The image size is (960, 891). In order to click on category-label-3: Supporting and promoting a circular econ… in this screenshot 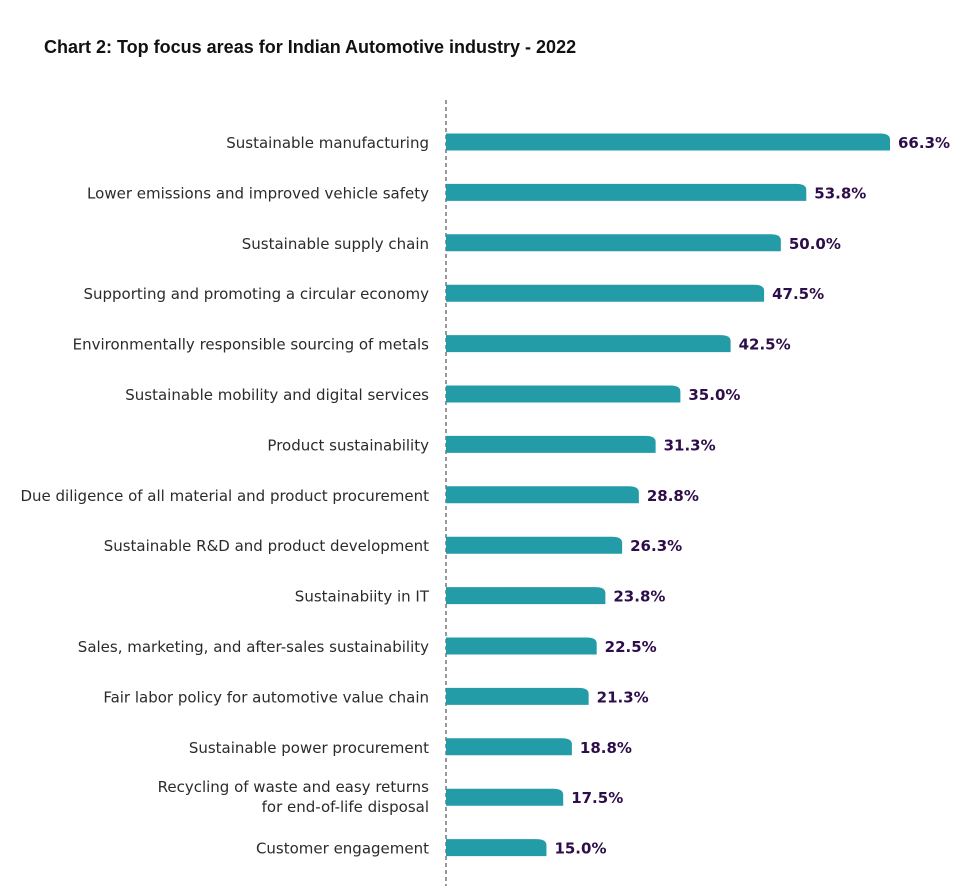, I will do `click(256, 294)`.